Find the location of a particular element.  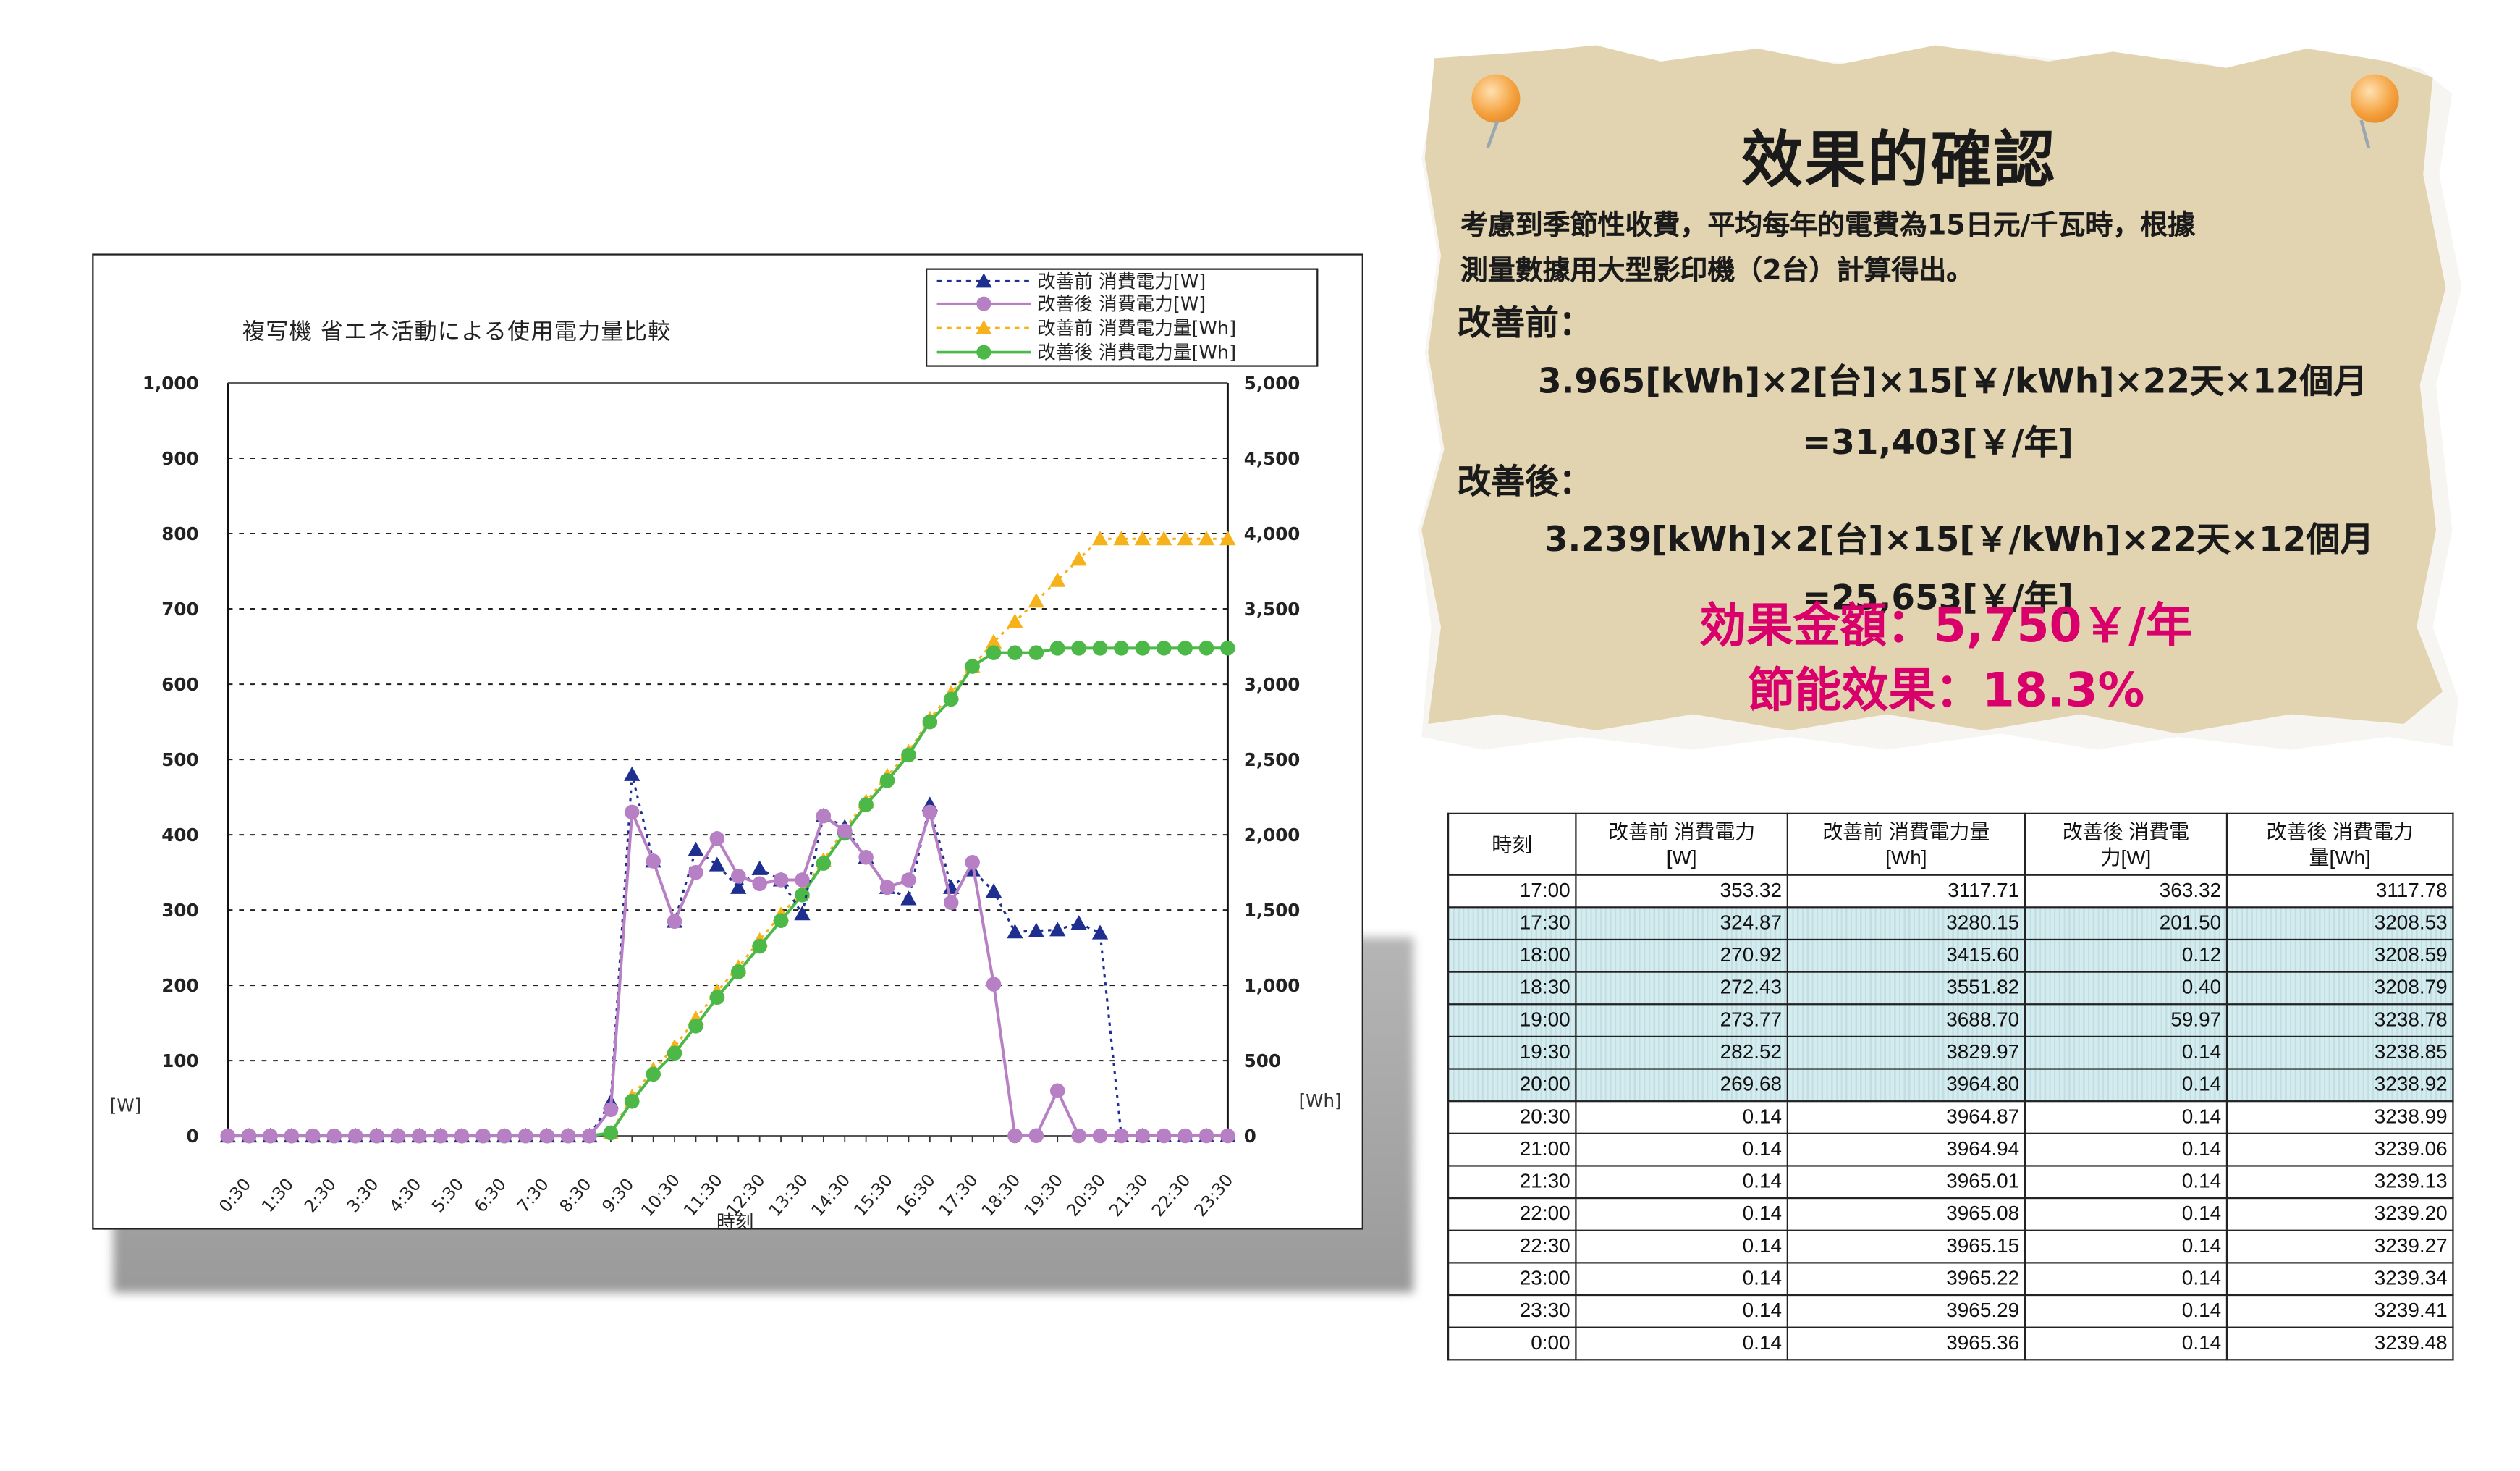

cell-time: 0:00 is located at coordinates (1512, 1344).